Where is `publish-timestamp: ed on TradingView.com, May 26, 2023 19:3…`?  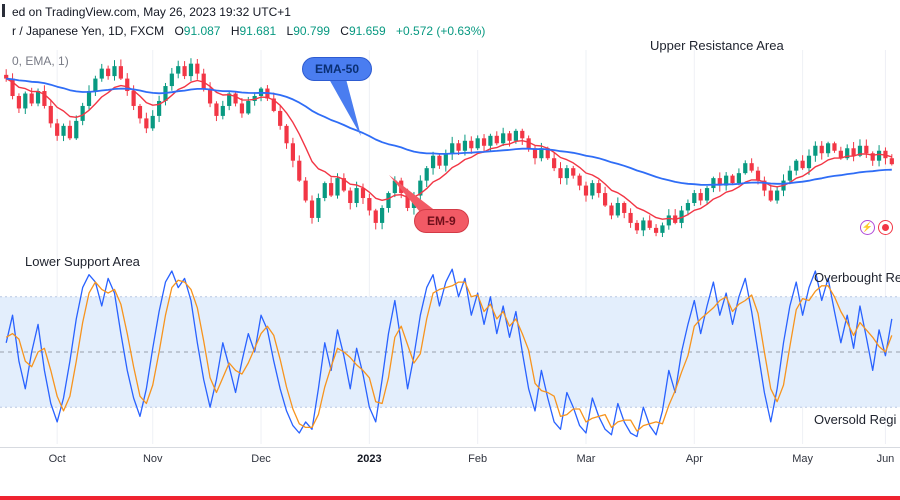 publish-timestamp: ed on TradingView.com, May 26, 2023 19:3… is located at coordinates (151, 12).